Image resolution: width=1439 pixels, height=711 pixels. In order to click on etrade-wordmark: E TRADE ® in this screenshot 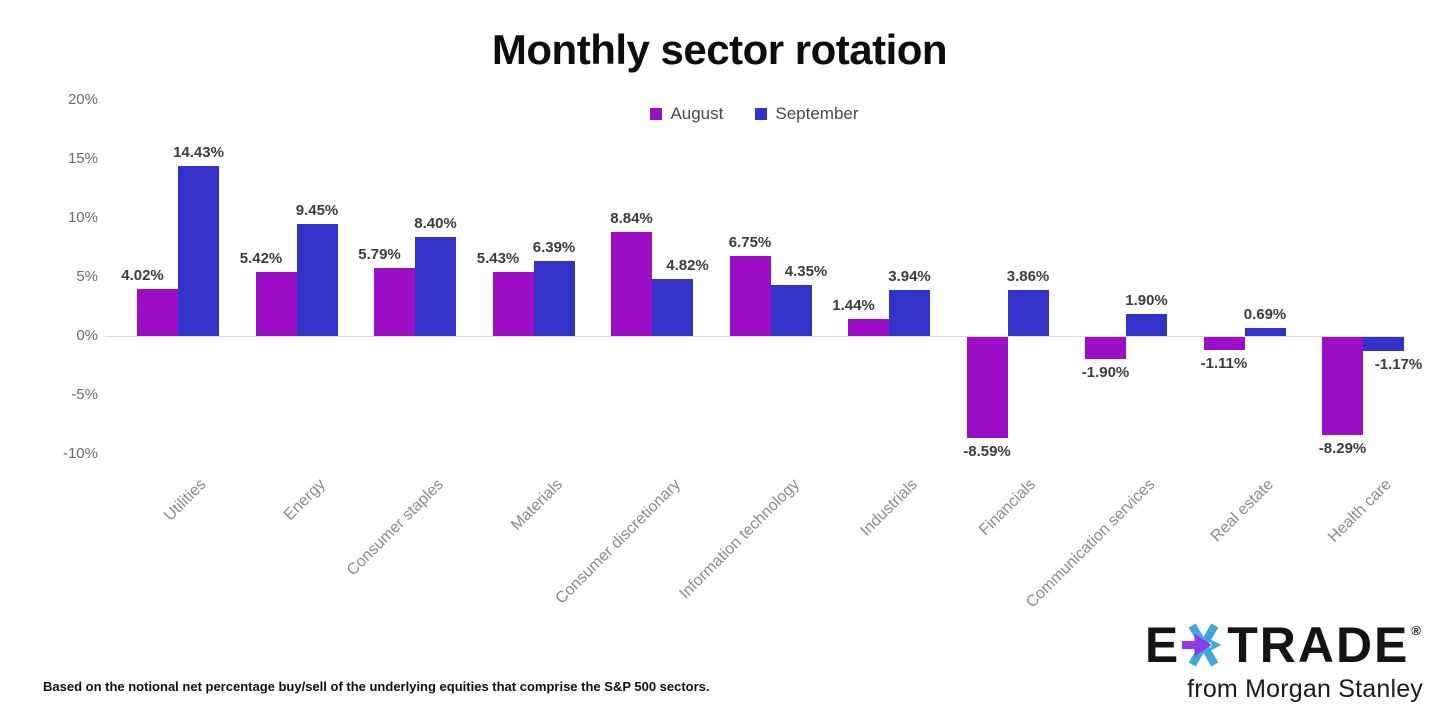, I will do `click(1284, 645)`.